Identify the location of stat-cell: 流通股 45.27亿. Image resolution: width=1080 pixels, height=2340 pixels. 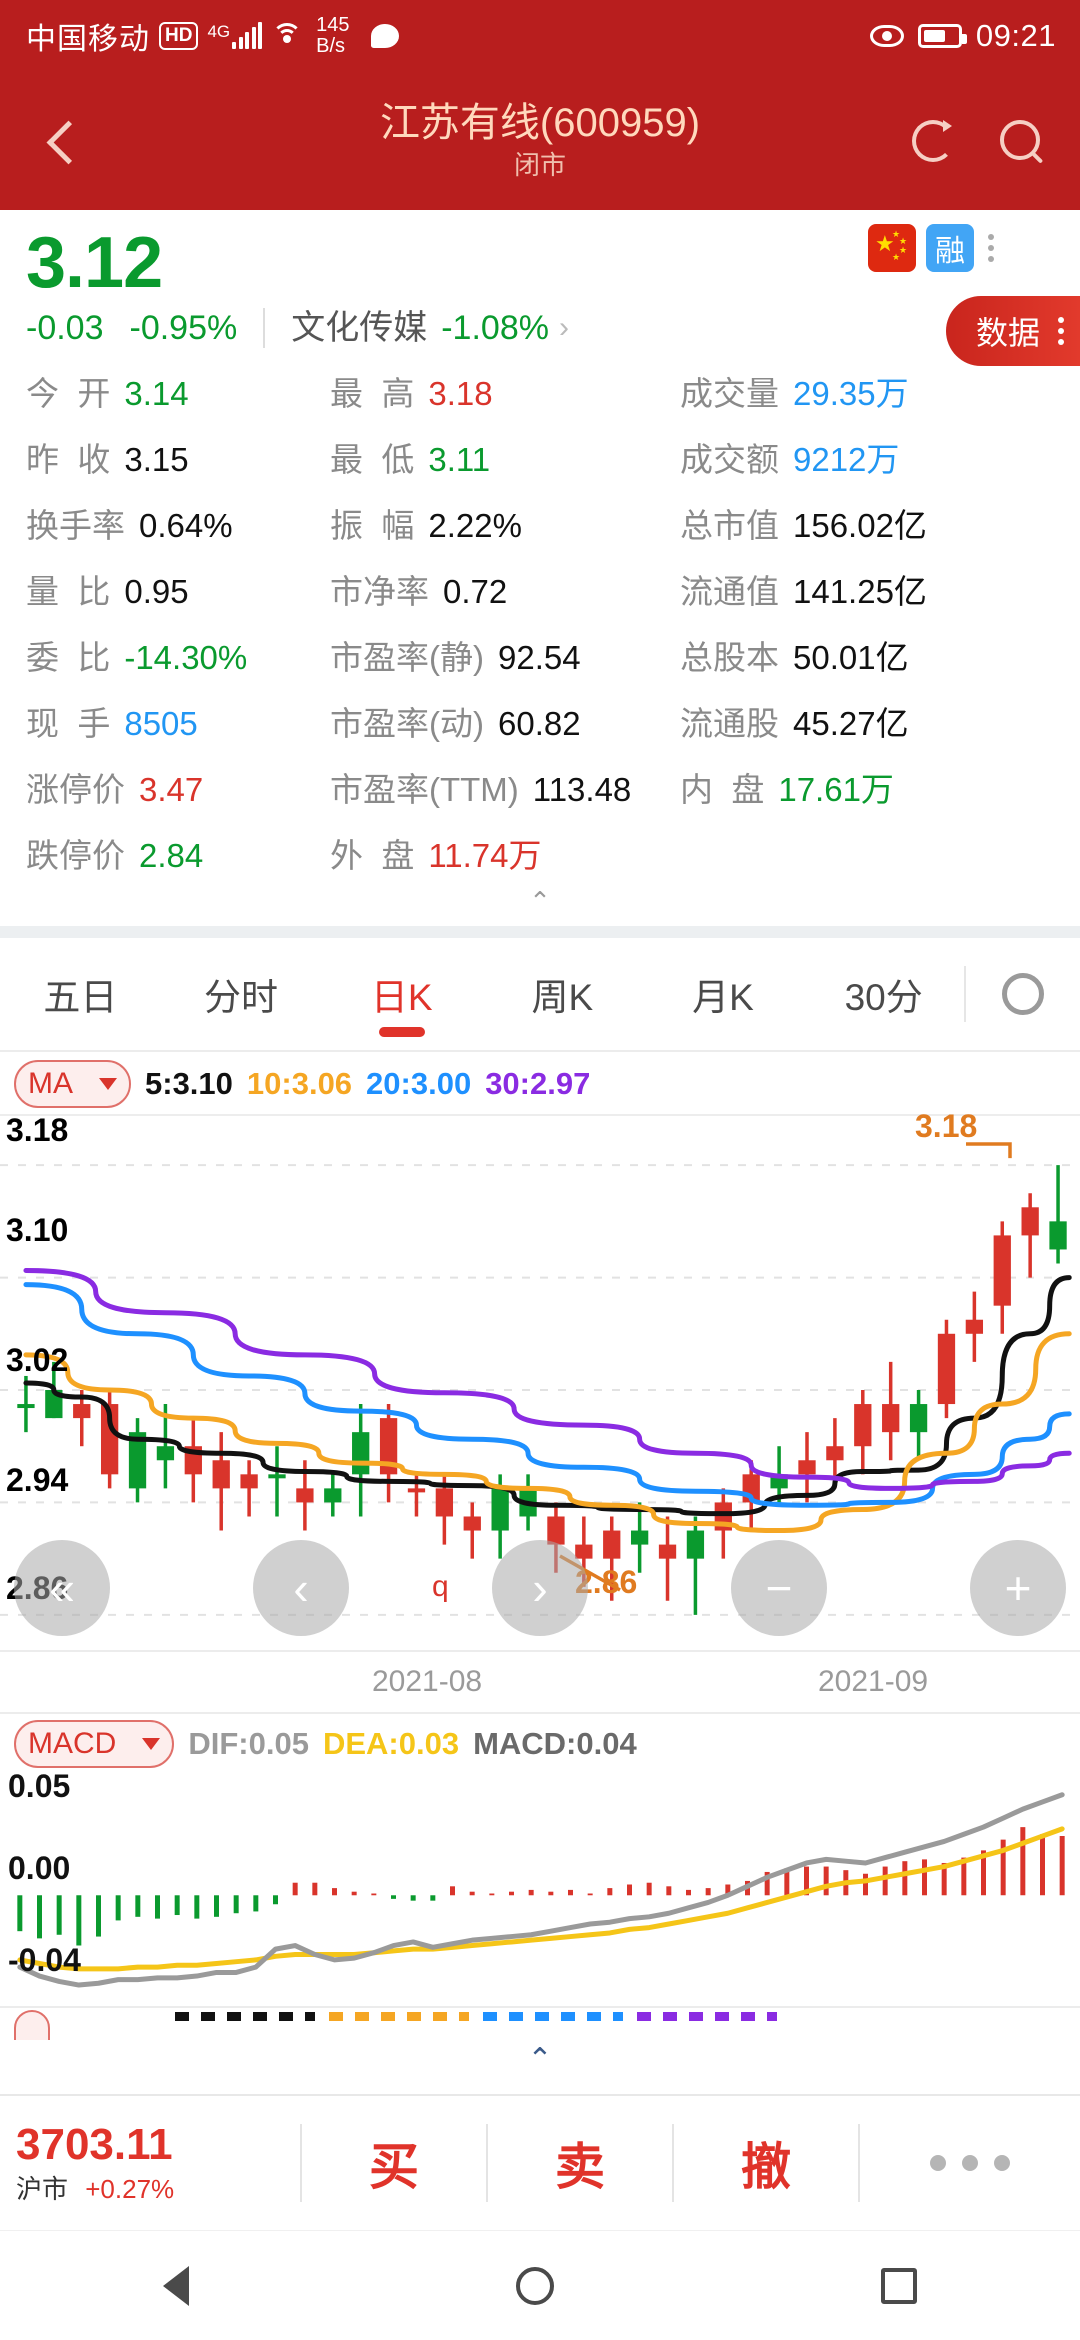
(880, 721).